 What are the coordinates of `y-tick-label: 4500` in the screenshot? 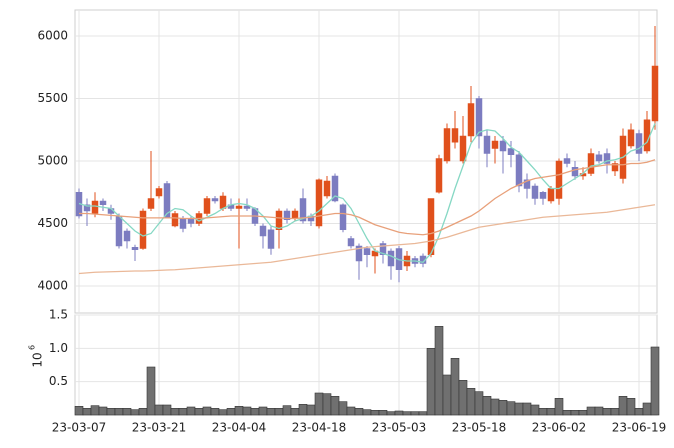 It's located at (52, 223).